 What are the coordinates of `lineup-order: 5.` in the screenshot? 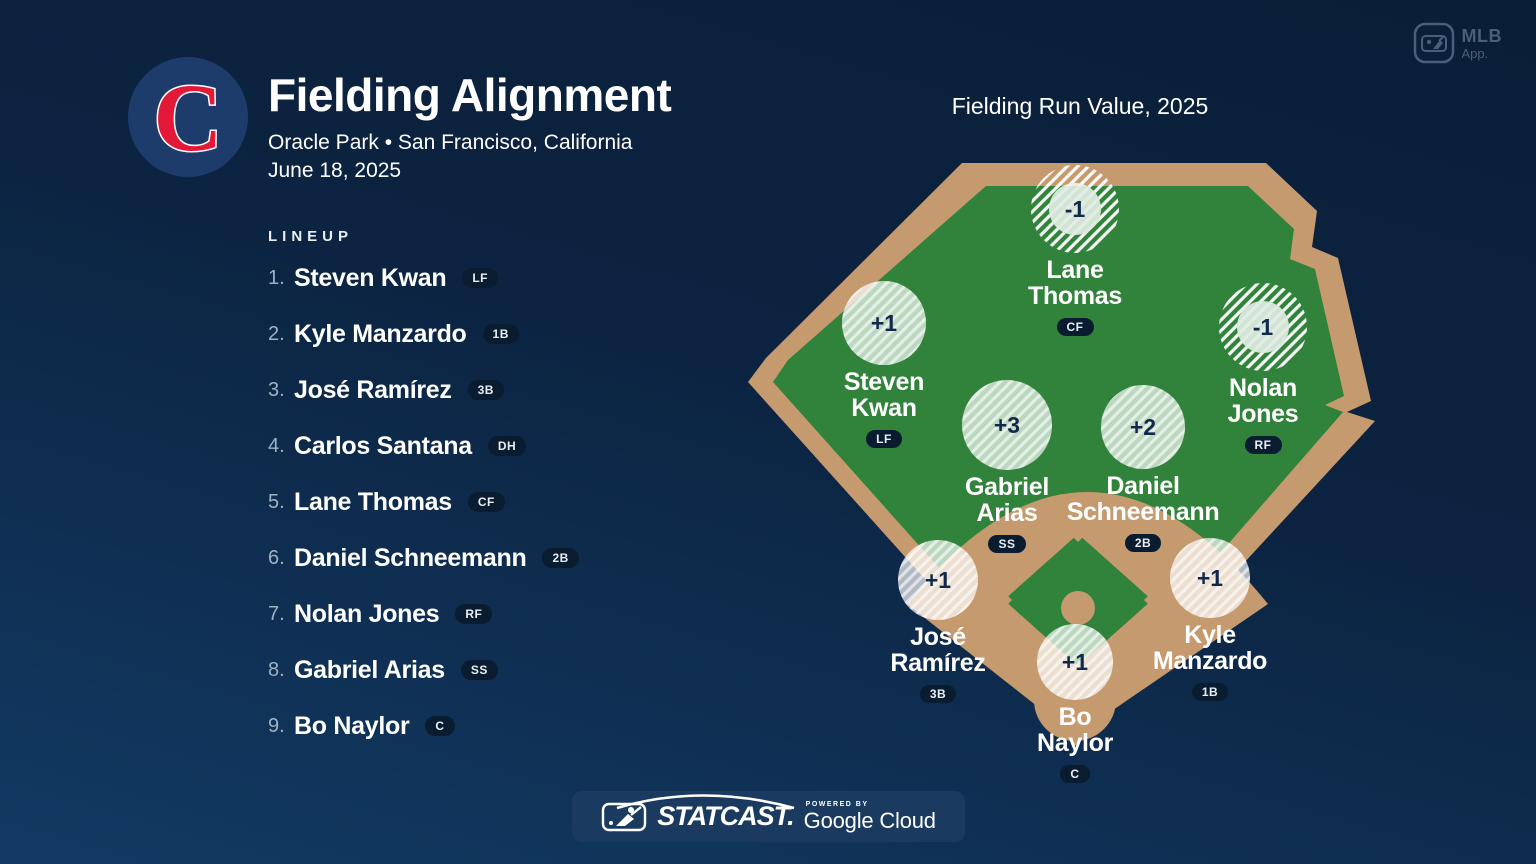 It's located at (276, 501).